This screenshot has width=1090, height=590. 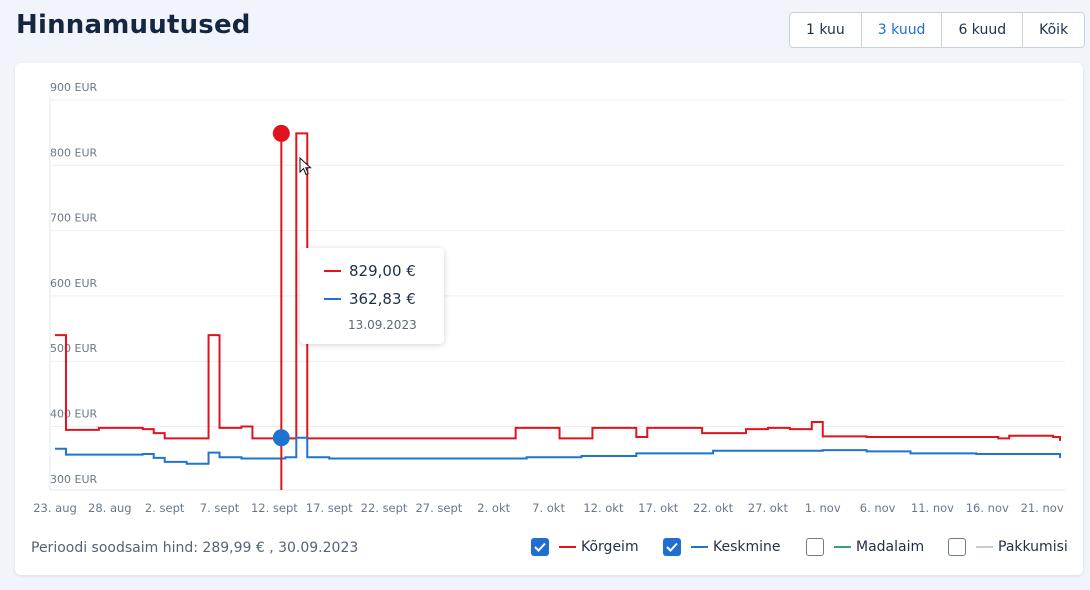 I want to click on range-3-months-button: 3 kuud, so click(x=902, y=30).